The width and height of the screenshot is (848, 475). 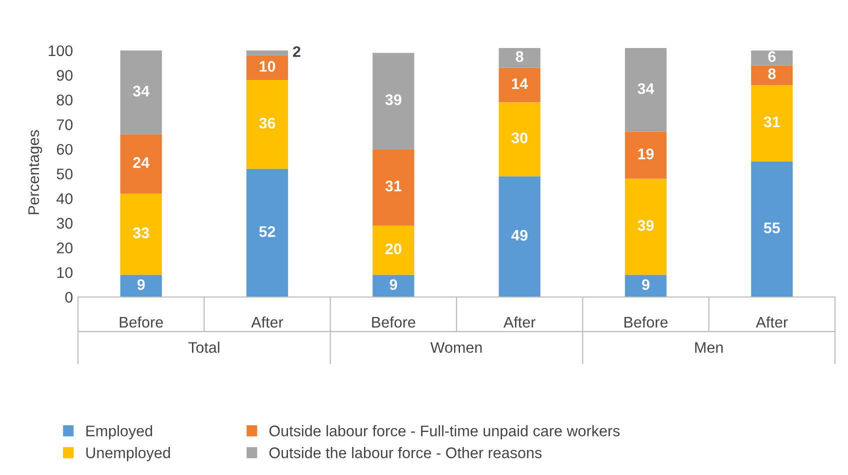 I want to click on y-tick-label: 30, so click(x=64, y=223).